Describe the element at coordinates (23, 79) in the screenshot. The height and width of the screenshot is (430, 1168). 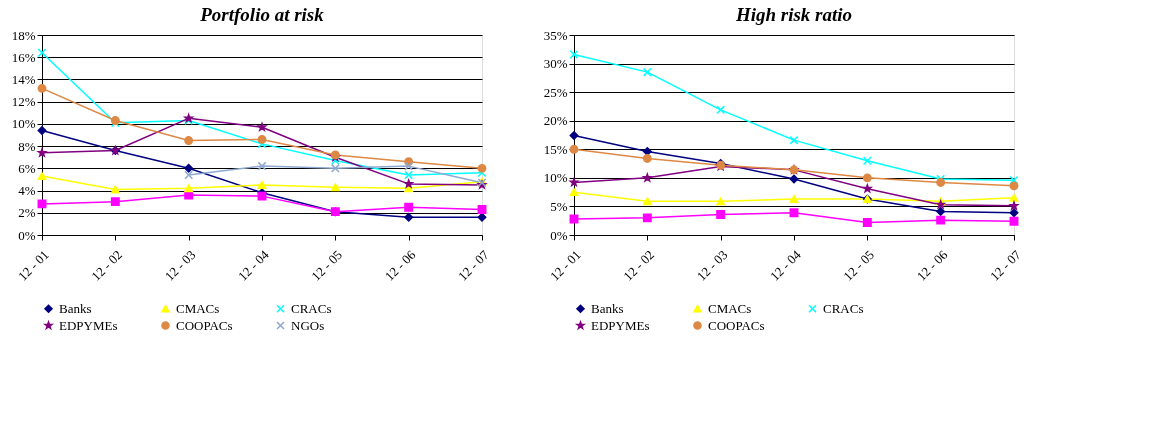
I see `y-tick-label: 14%` at that location.